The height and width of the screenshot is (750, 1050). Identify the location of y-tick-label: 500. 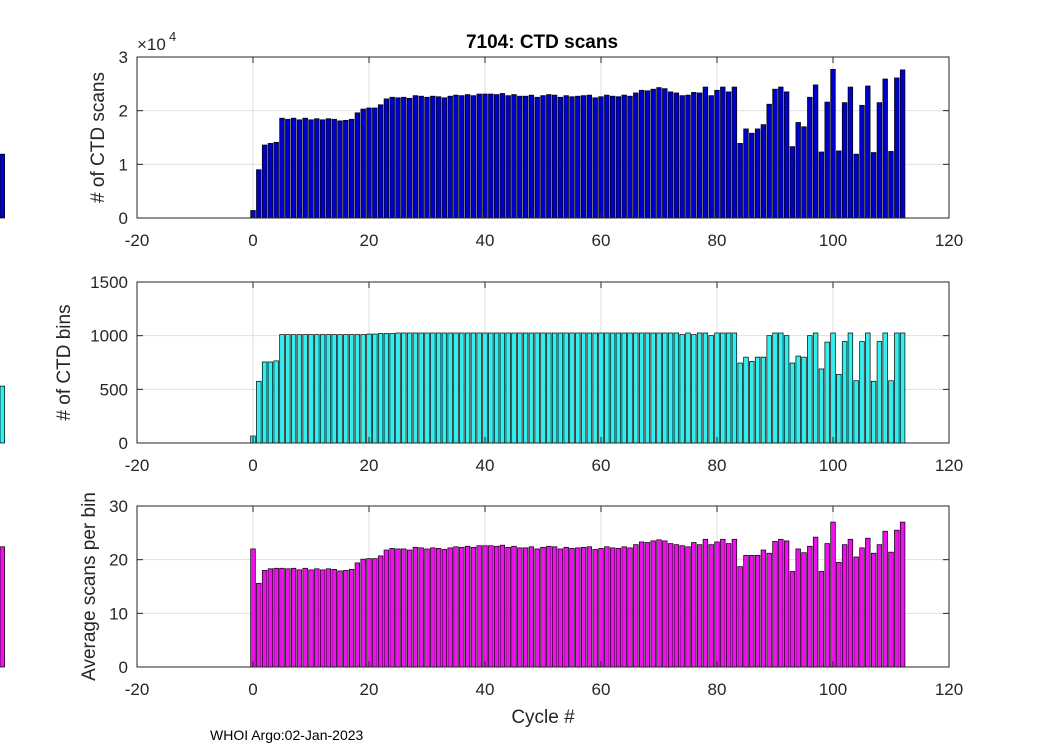
(114, 389).